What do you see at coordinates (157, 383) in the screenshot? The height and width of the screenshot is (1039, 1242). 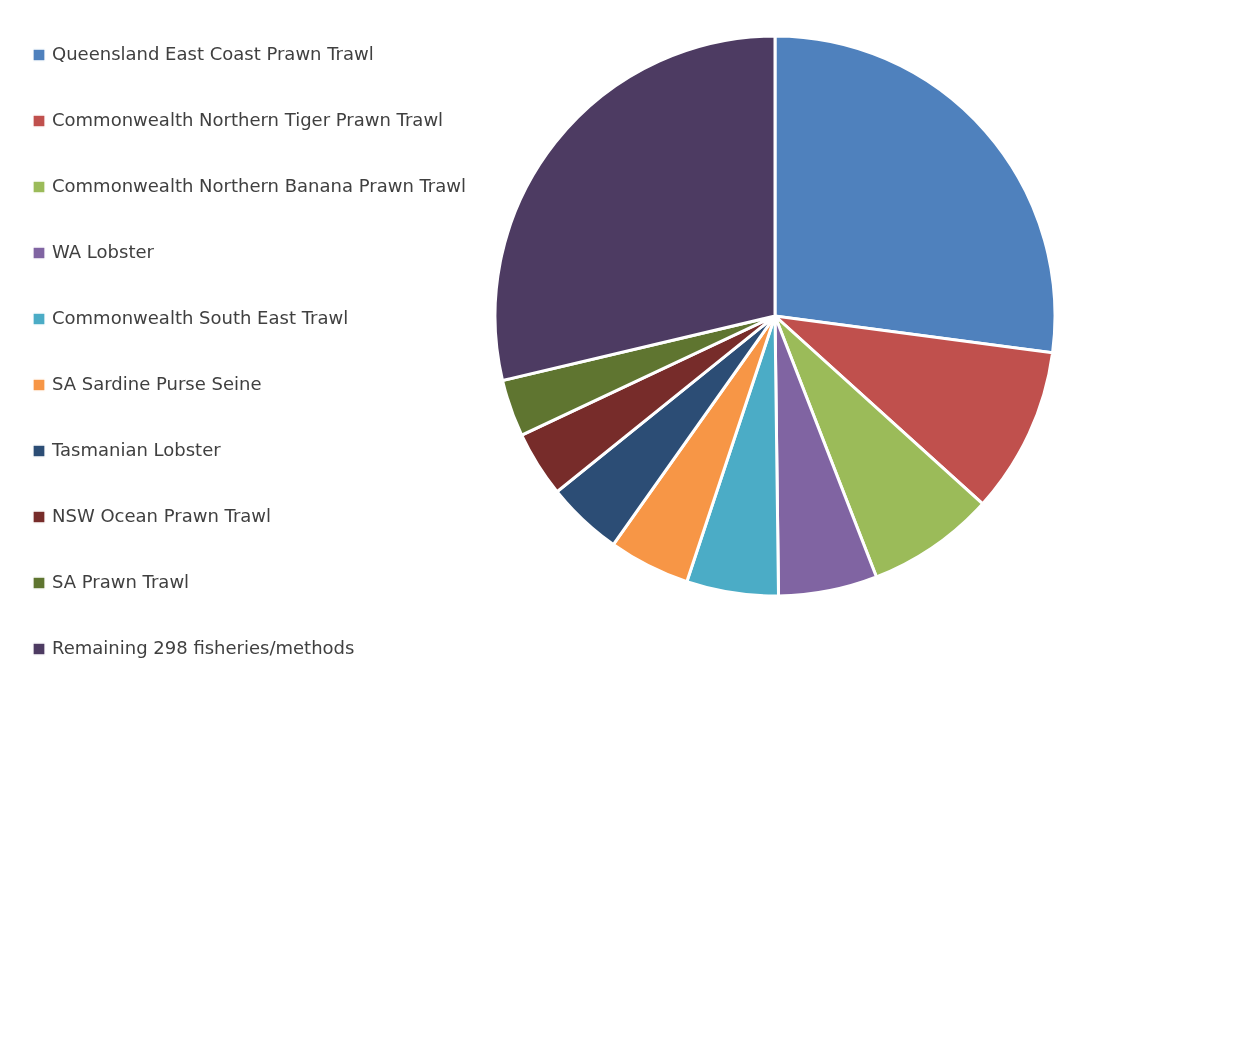 I see `legend-label: SA Sardine Purse Seine` at bounding box center [157, 383].